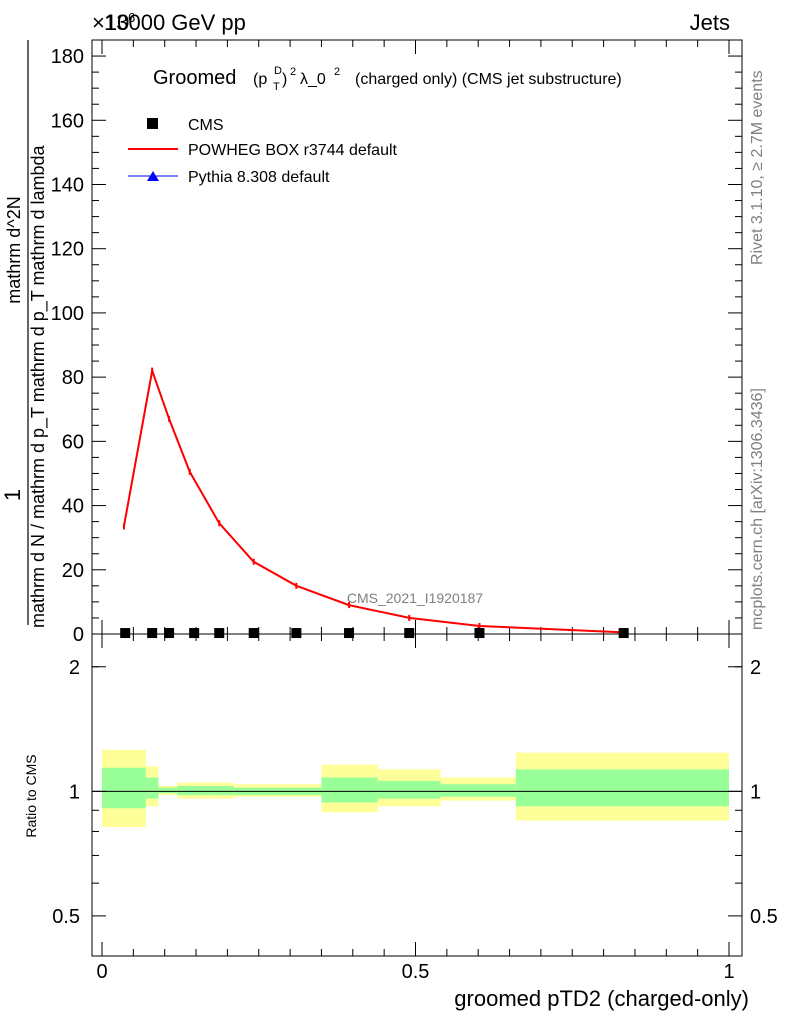 This screenshot has width=786, height=1024. What do you see at coordinates (73, 571) in the screenshot?
I see `main-ytick-label: 20` at bounding box center [73, 571].